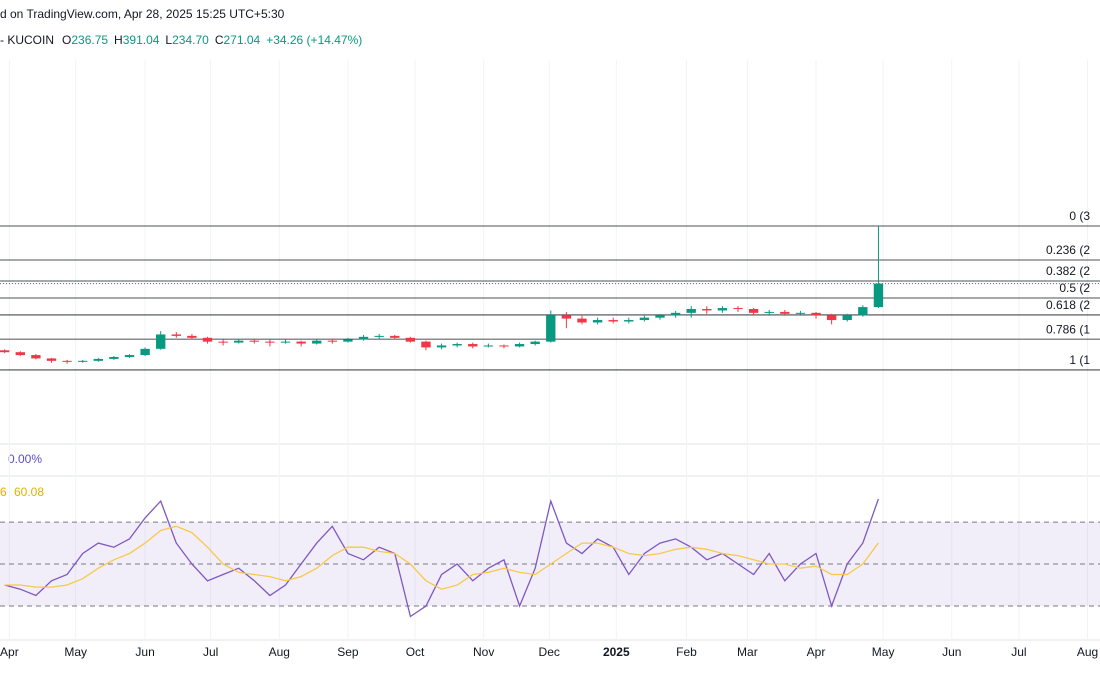 The height and width of the screenshot is (700, 1100). What do you see at coordinates (168, 40) in the screenshot?
I see `header-text: L` at bounding box center [168, 40].